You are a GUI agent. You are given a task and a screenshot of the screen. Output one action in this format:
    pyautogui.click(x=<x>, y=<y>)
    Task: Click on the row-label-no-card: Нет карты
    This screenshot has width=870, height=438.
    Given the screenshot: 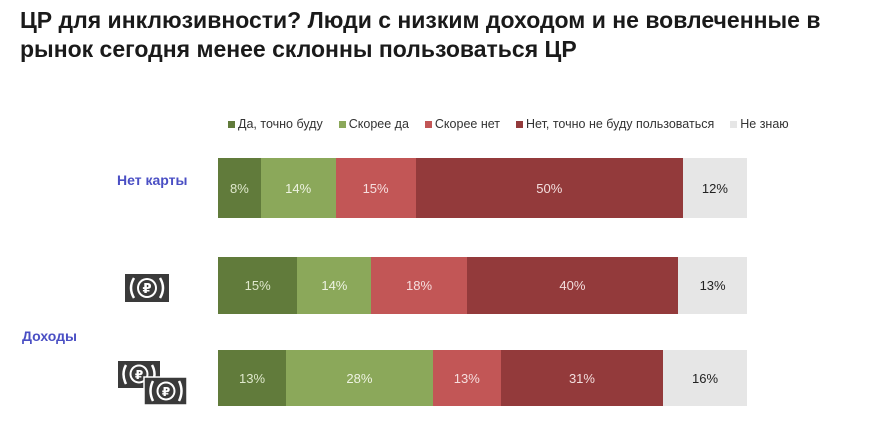 What is the action you would take?
    pyautogui.click(x=152, y=180)
    